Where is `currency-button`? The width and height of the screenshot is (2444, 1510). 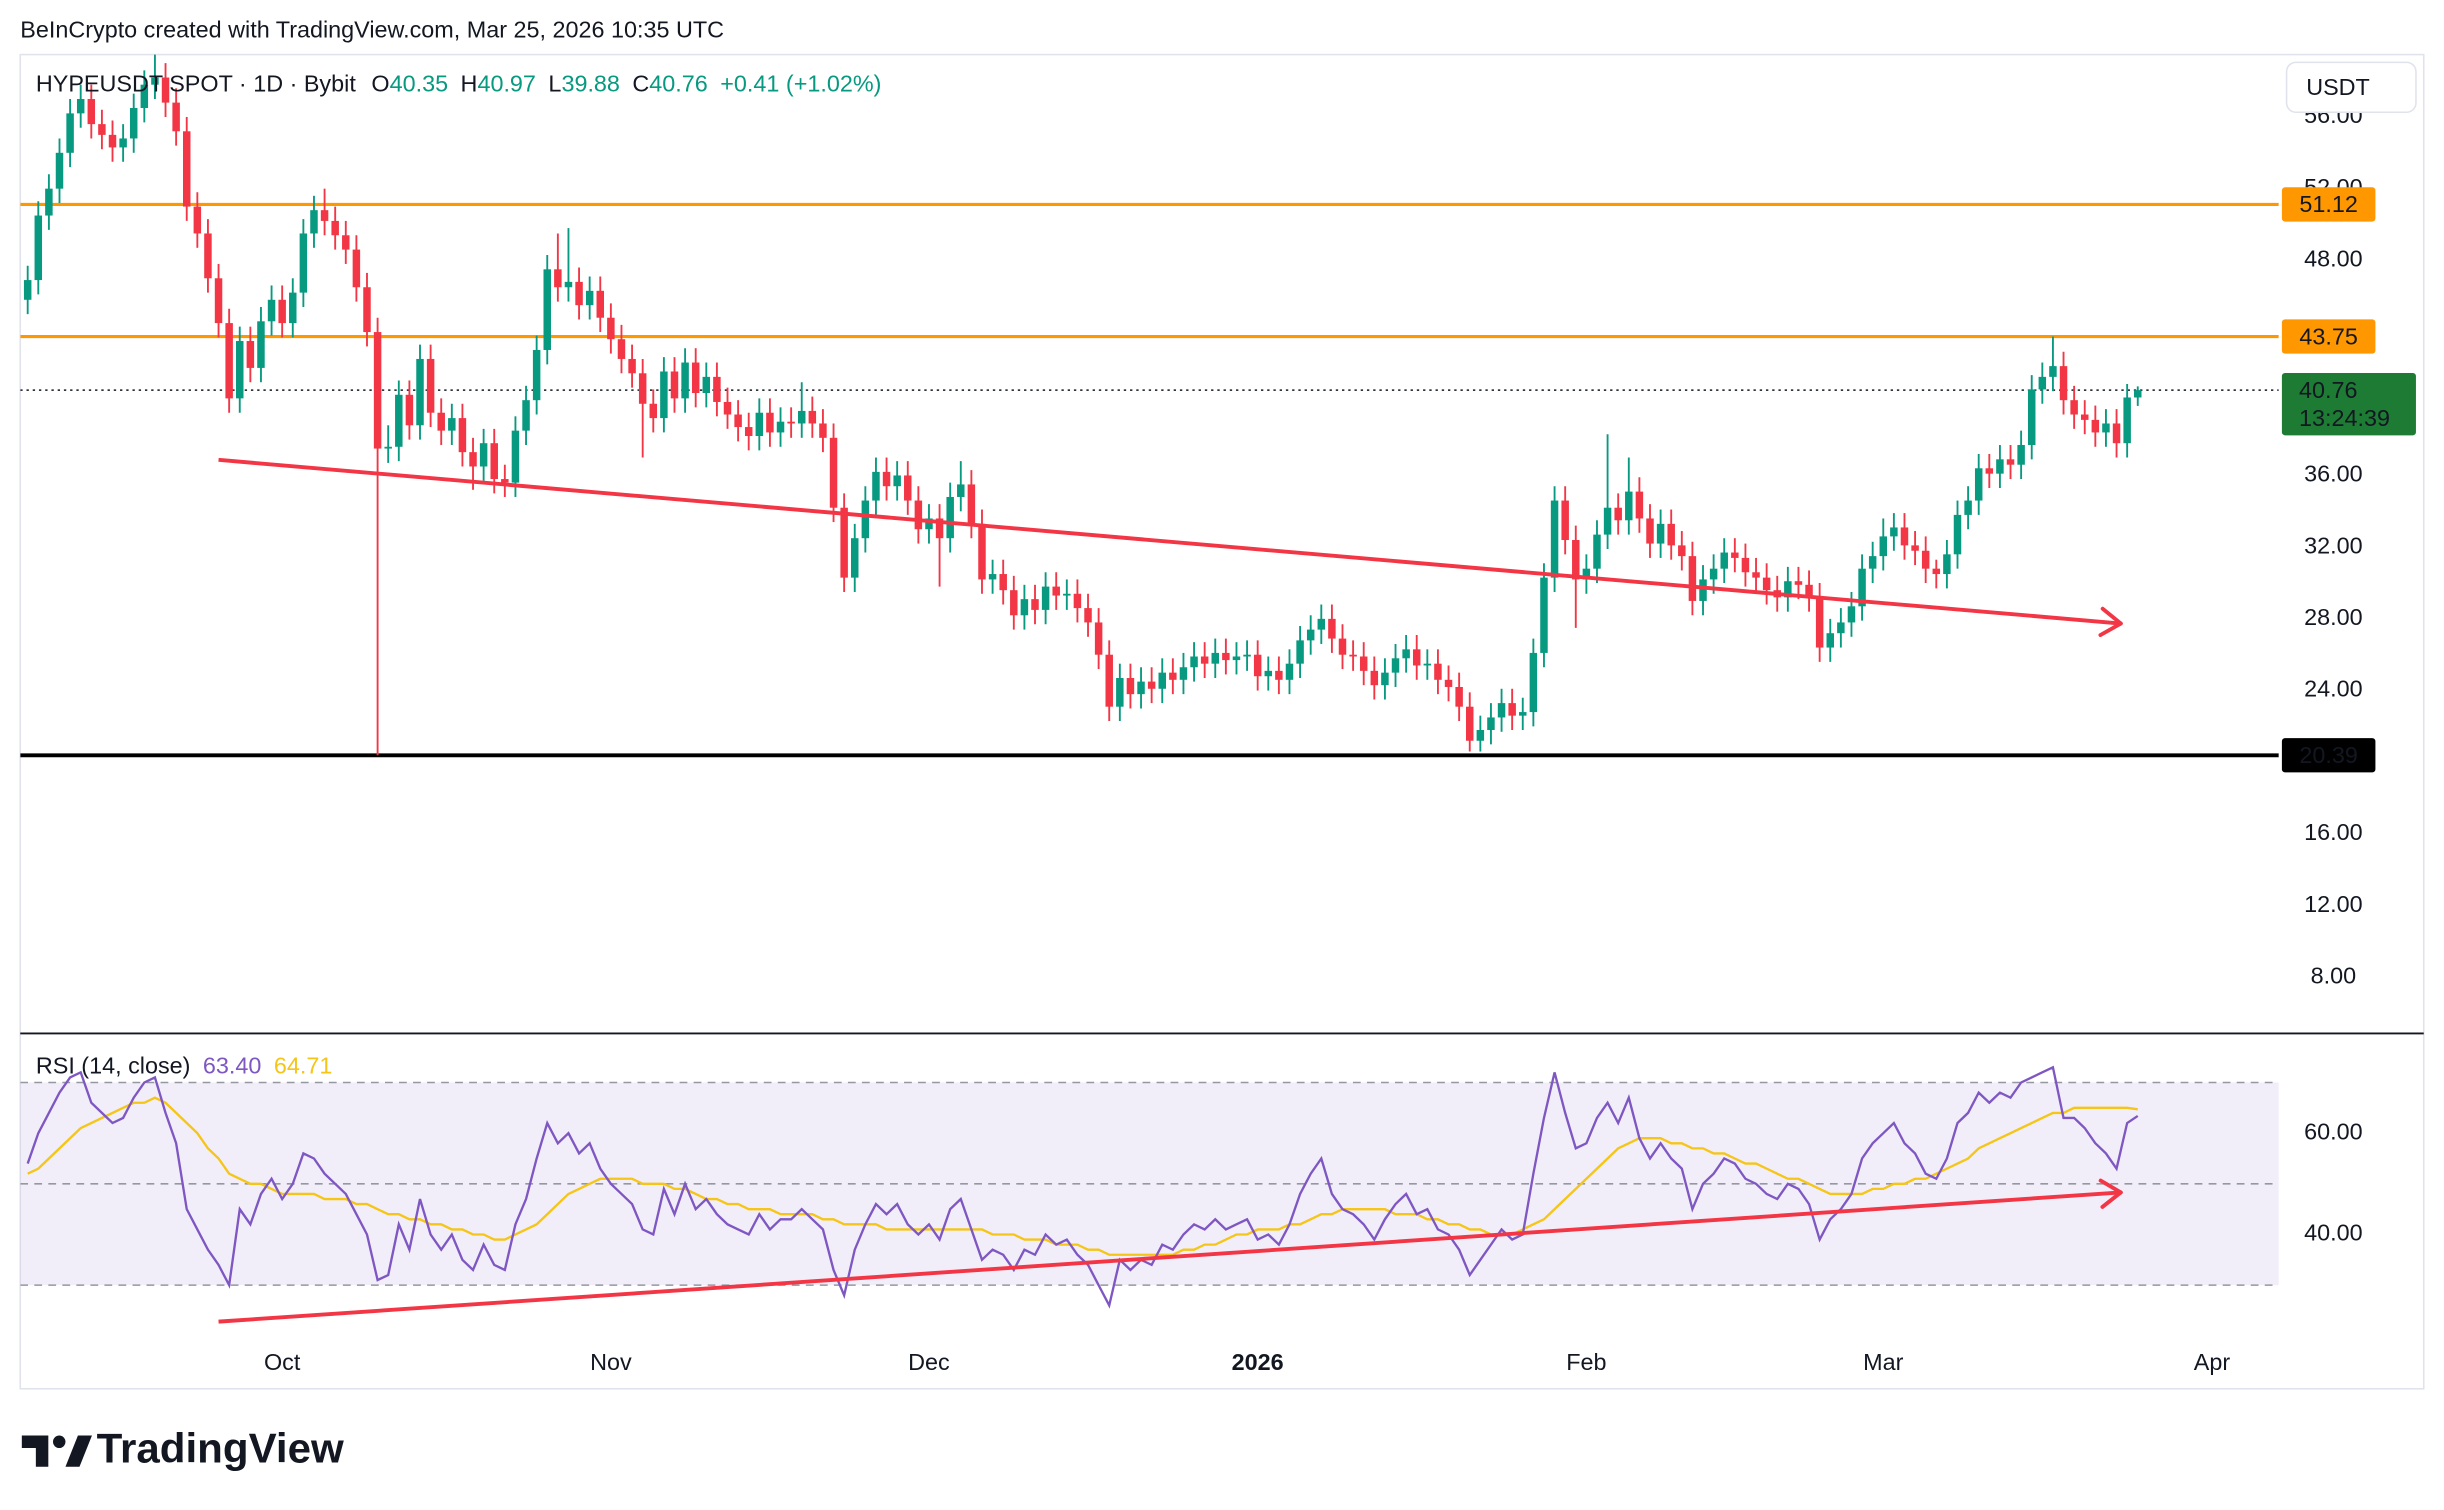 currency-button is located at coordinates (2351, 87).